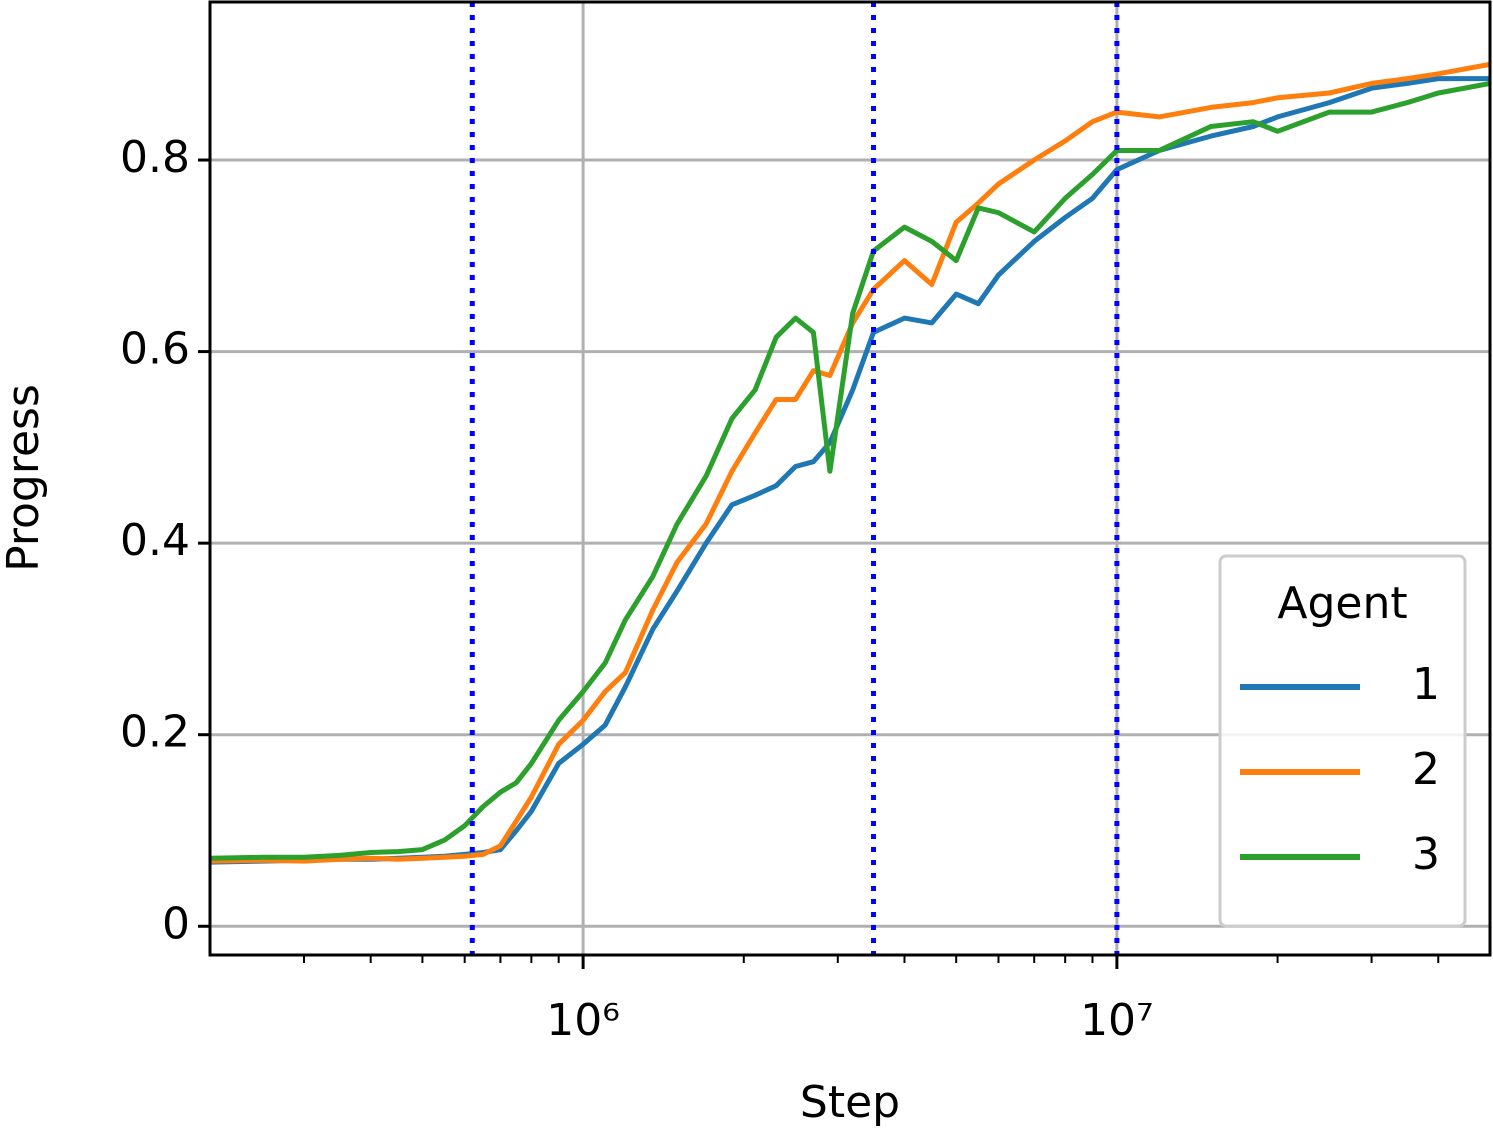  Describe the element at coordinates (155, 732) in the screenshot. I see `y-tick-label: 0.2` at that location.